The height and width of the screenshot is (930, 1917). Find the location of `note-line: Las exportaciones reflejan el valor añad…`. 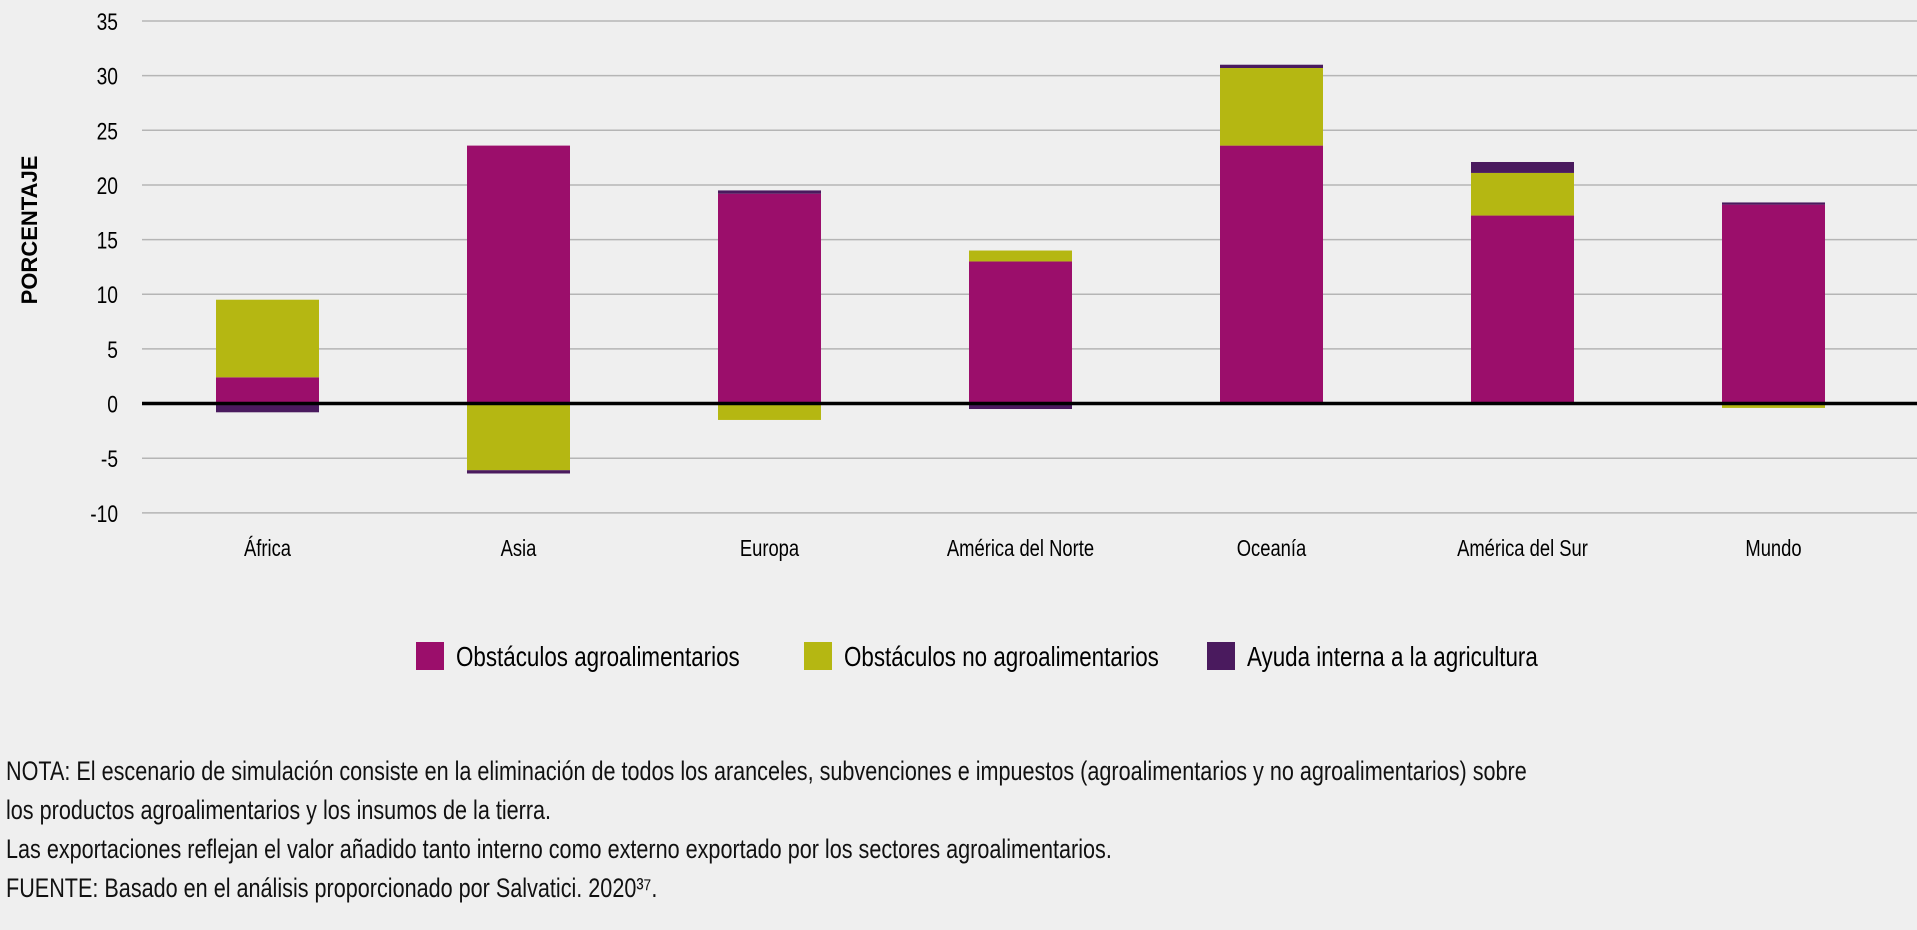

note-line: Las exportaciones reflejan el valor añad… is located at coordinates (559, 849).